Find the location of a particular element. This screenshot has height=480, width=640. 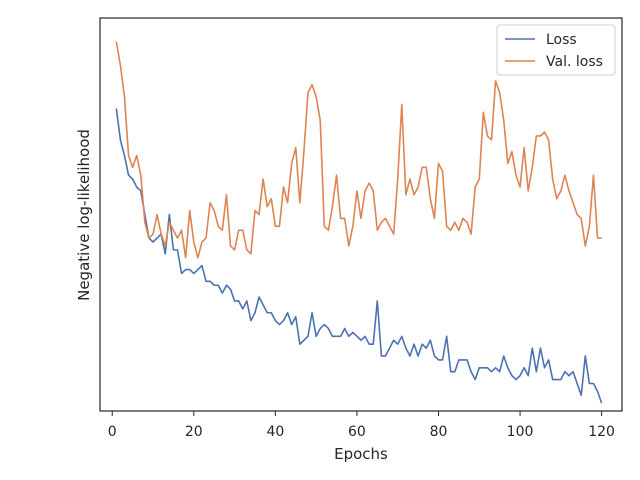

legend-frame is located at coordinates (556, 50).